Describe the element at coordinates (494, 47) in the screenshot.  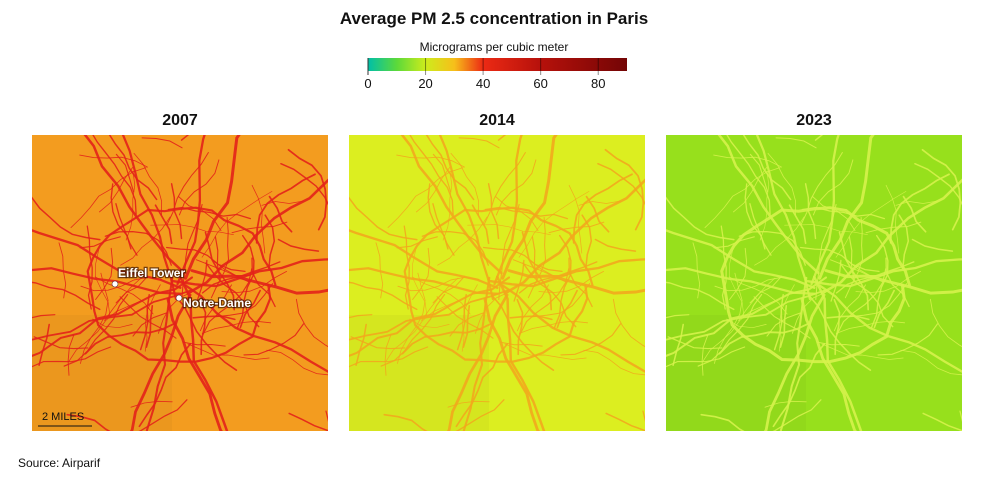
I see `legend-label: Micrograms per cubic meter` at that location.